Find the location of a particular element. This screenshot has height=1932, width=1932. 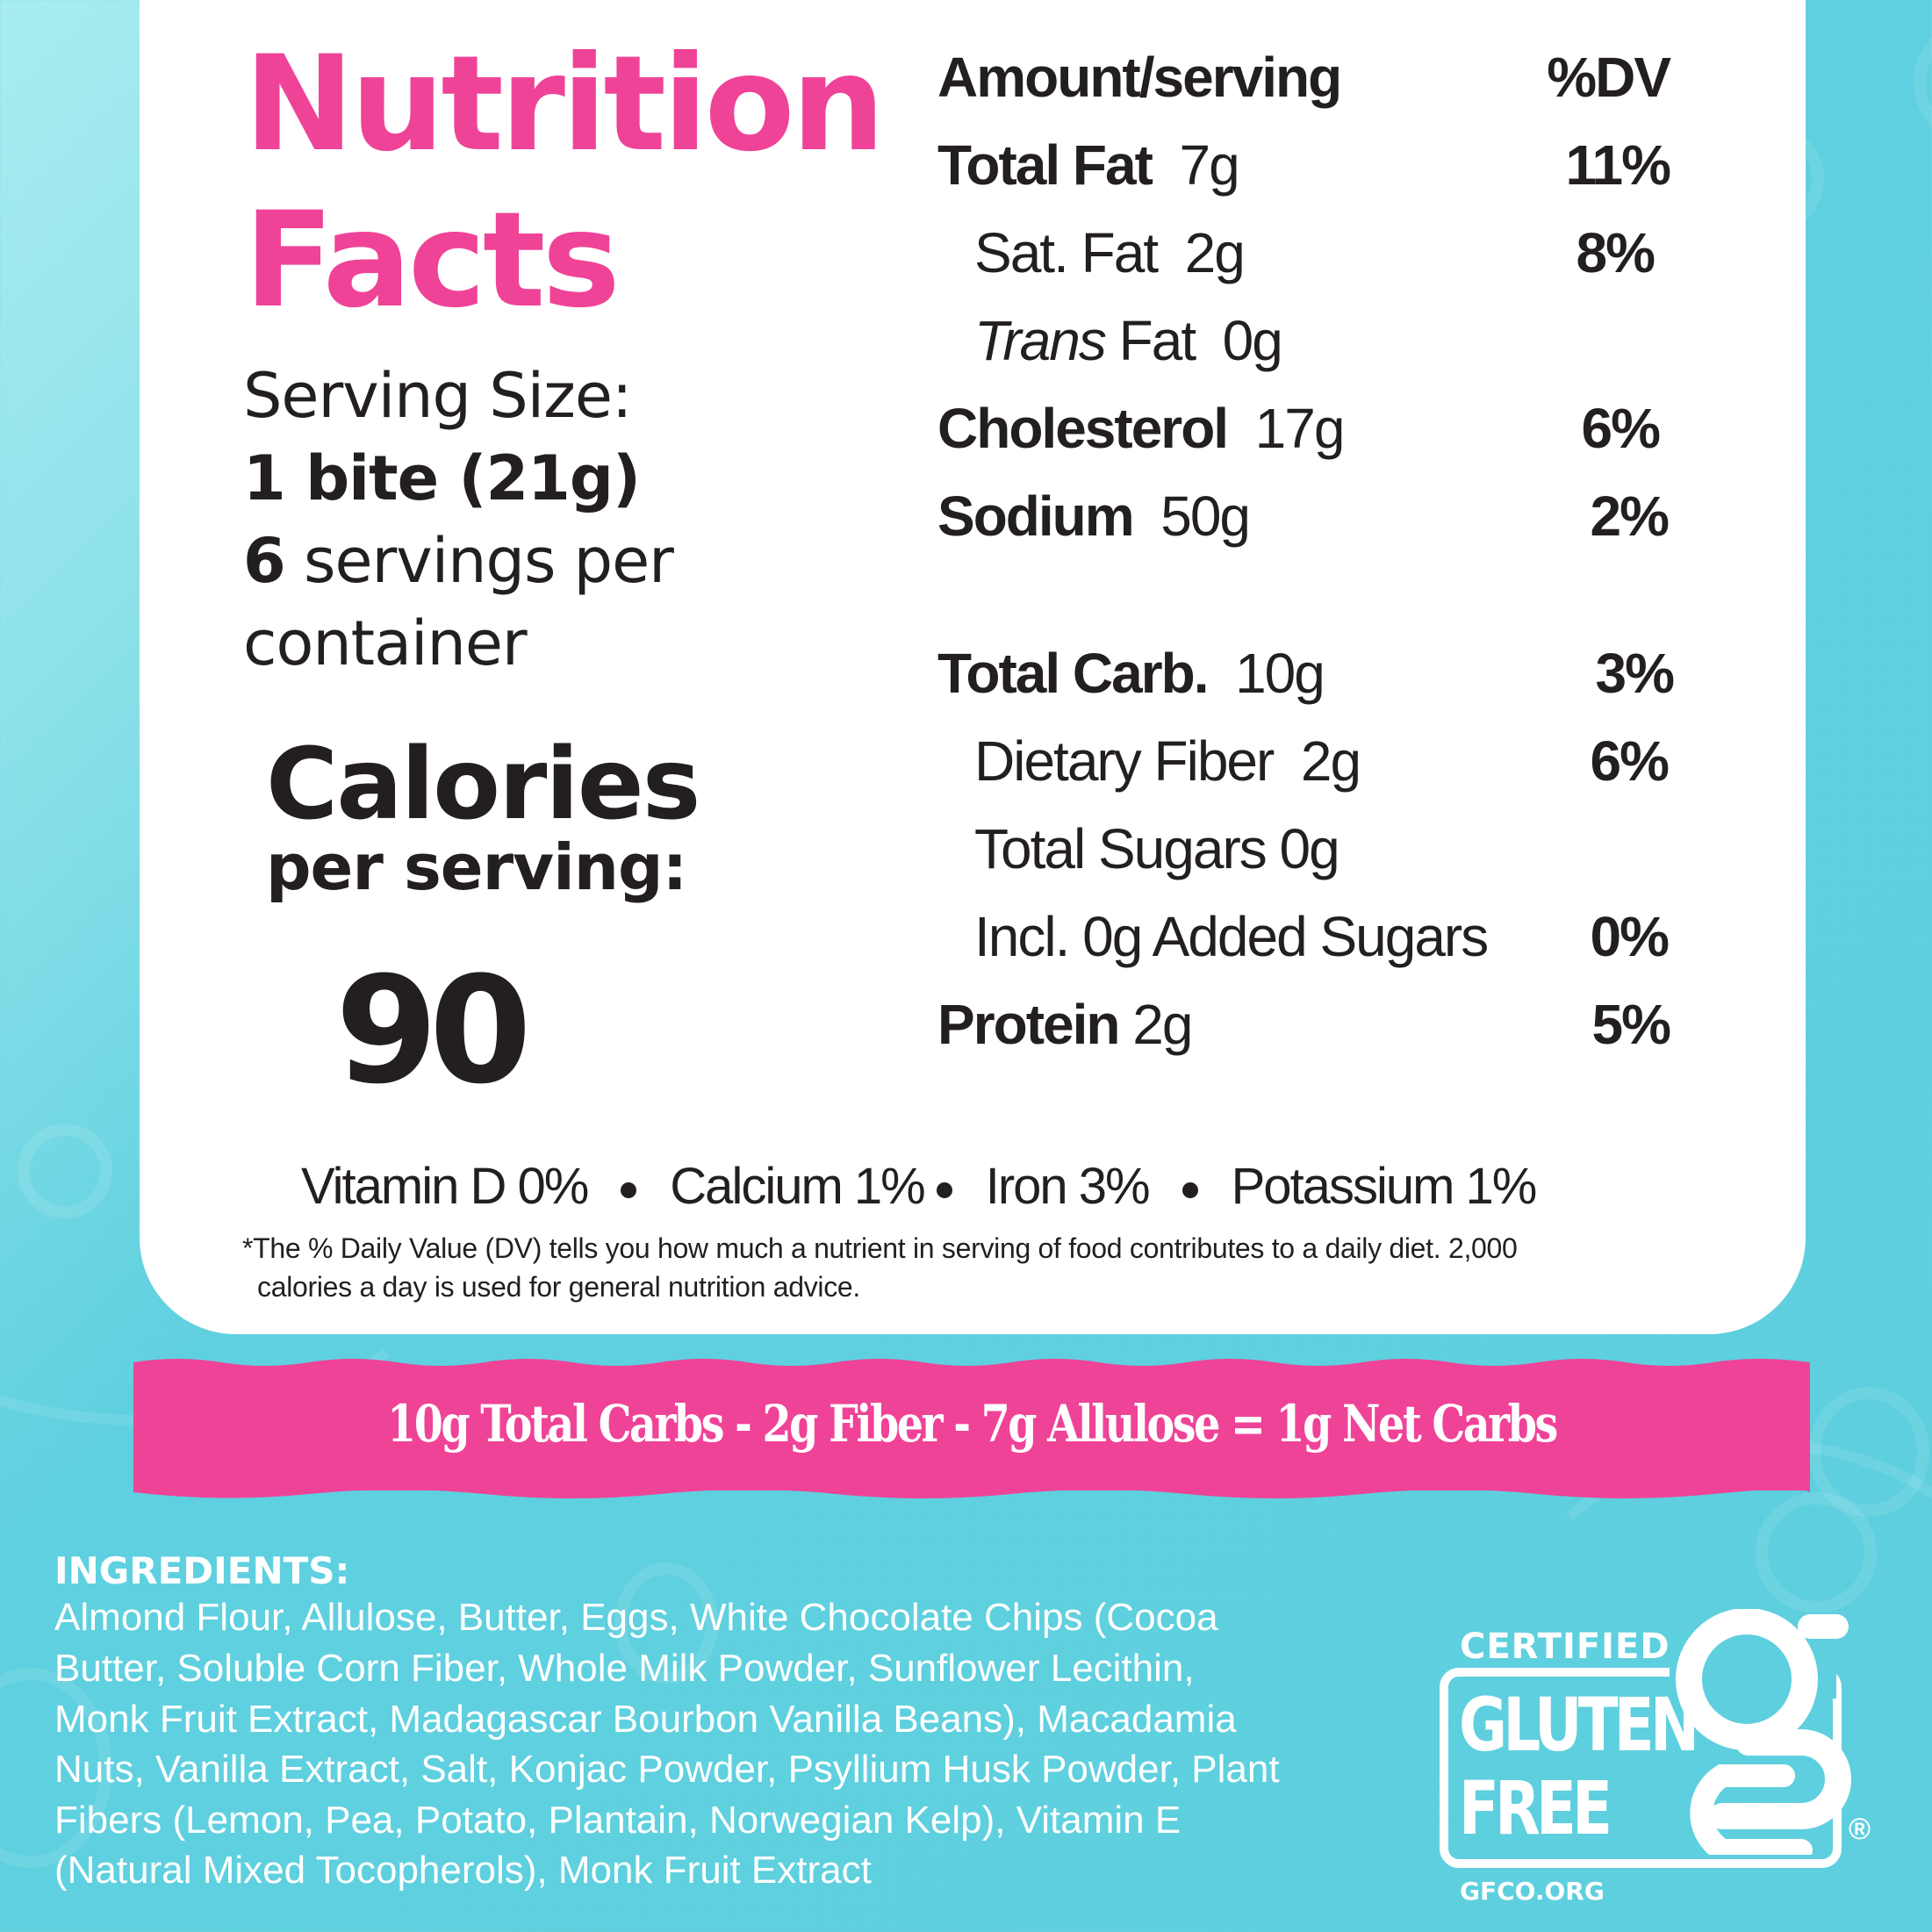

vitamin-d: Vitamin D 0% is located at coordinates (445, 1186).